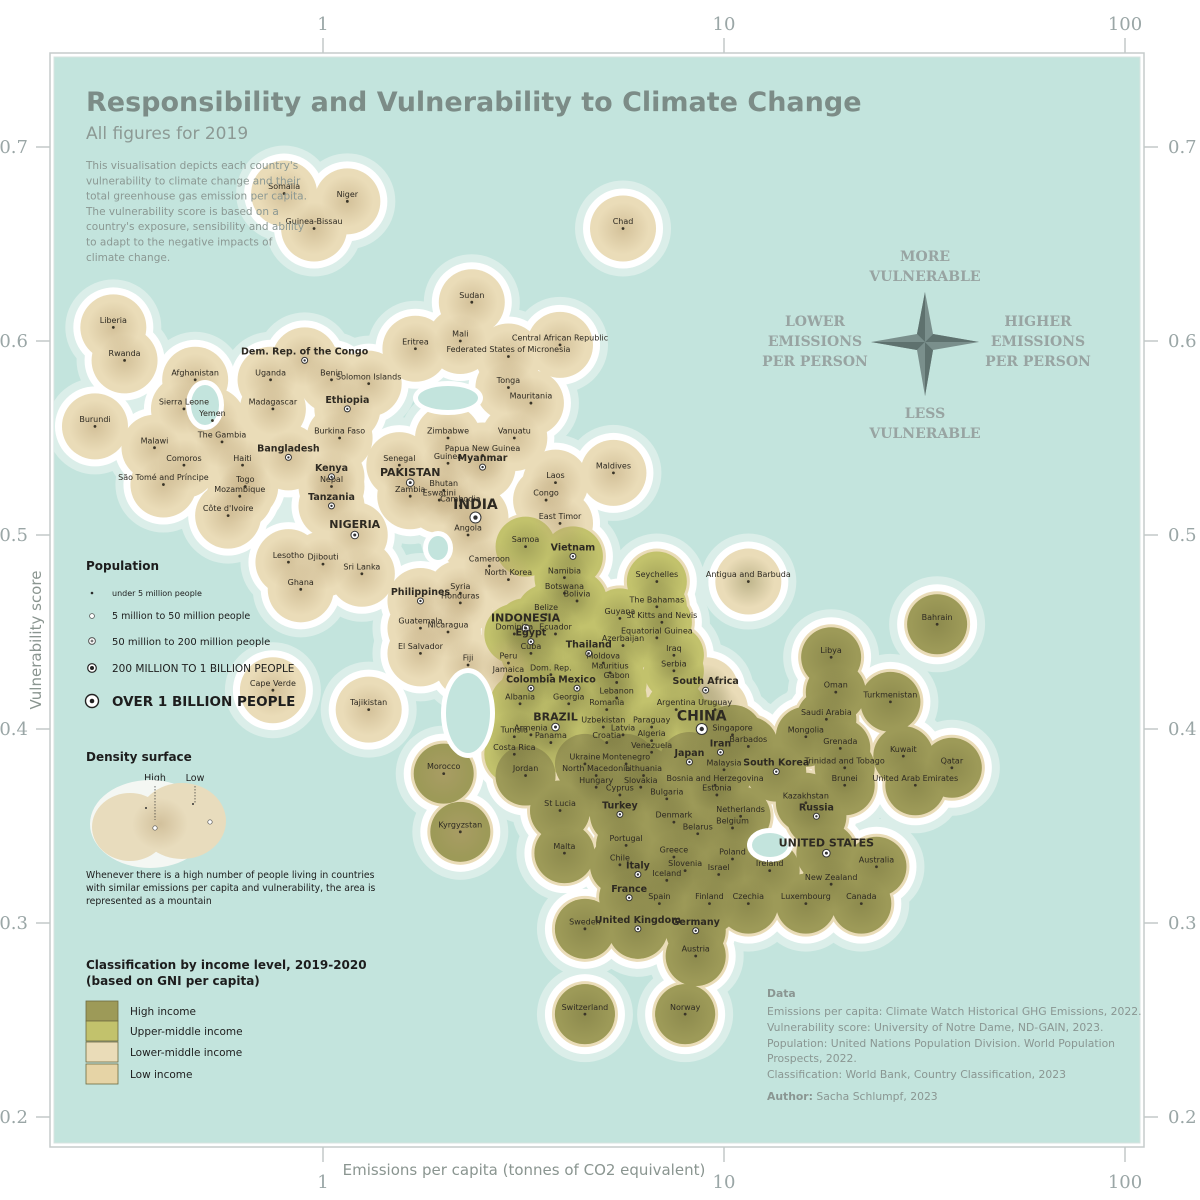 This screenshot has width=1200, height=1200. Describe the element at coordinates (531, 633) in the screenshot. I see `country-label: Egypt` at that location.